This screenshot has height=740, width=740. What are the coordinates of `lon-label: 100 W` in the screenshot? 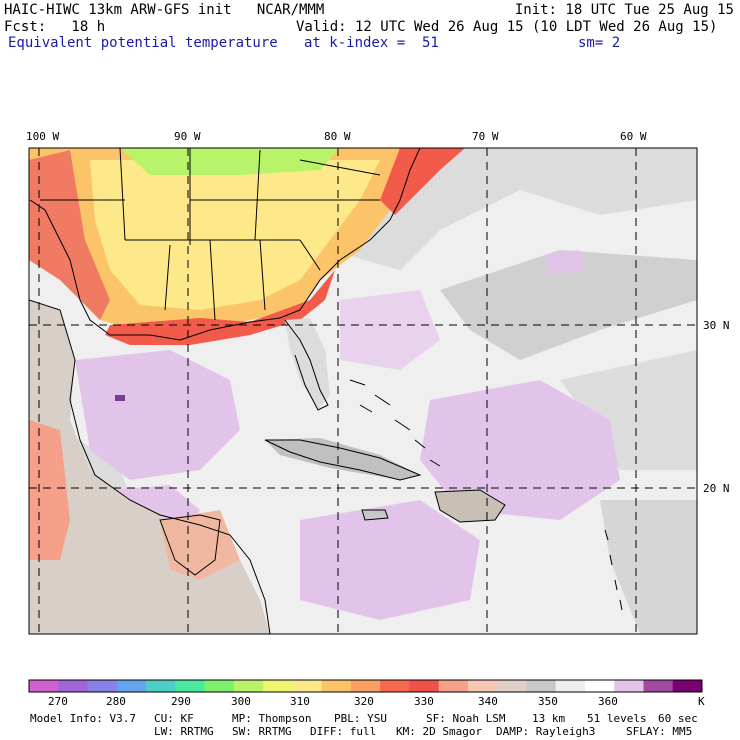 It's located at (42, 136).